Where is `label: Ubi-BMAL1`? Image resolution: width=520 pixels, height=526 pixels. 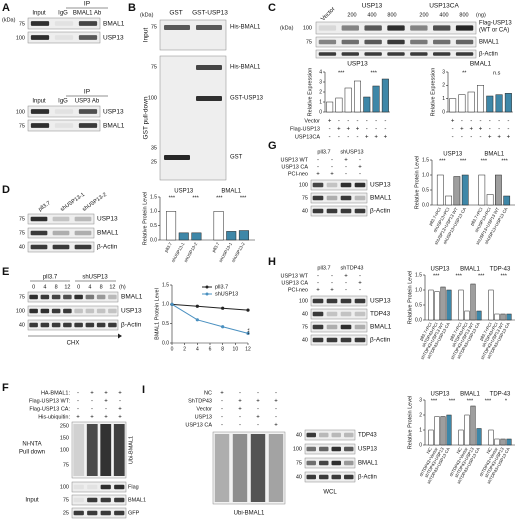 label: Ubi-BMAL1 is located at coordinates (131, 450).